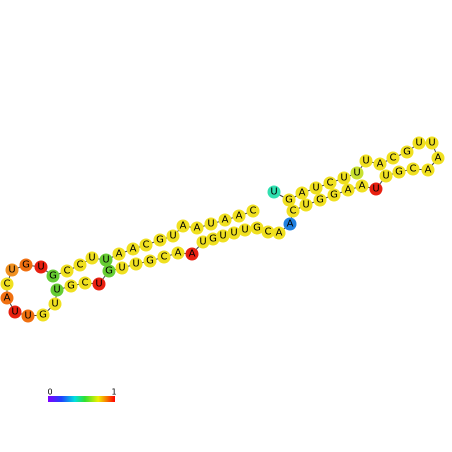 Image resolution: width=452 pixels, height=452 pixels. I want to click on scale-min: 0, so click(49, 392).